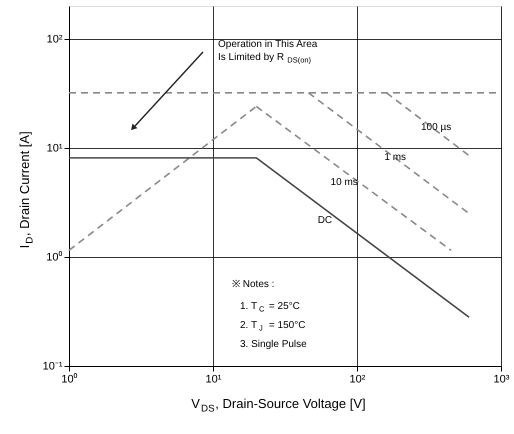 The width and height of the screenshot is (514, 434). What do you see at coordinates (54, 257) in the screenshot?
I see `y-tick-label: 10⁰` at bounding box center [54, 257].